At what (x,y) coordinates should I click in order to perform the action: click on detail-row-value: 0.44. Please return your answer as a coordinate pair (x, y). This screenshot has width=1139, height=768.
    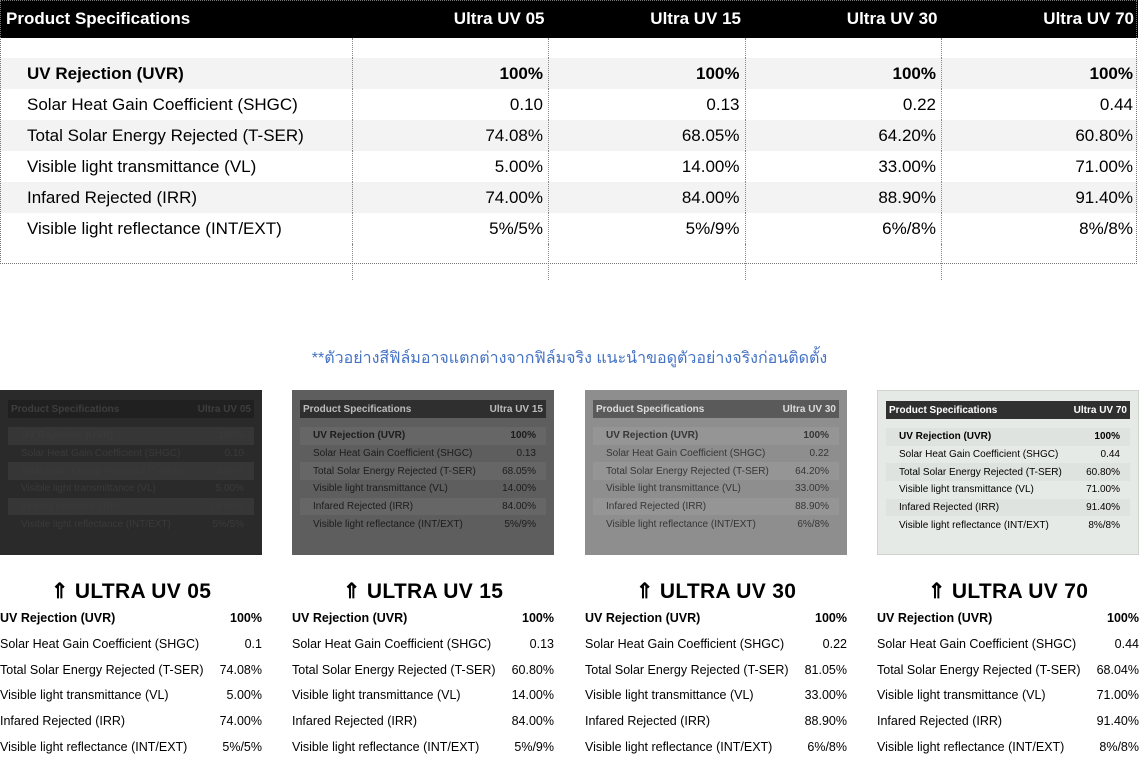
    Looking at the image, I should click on (1126, 643).